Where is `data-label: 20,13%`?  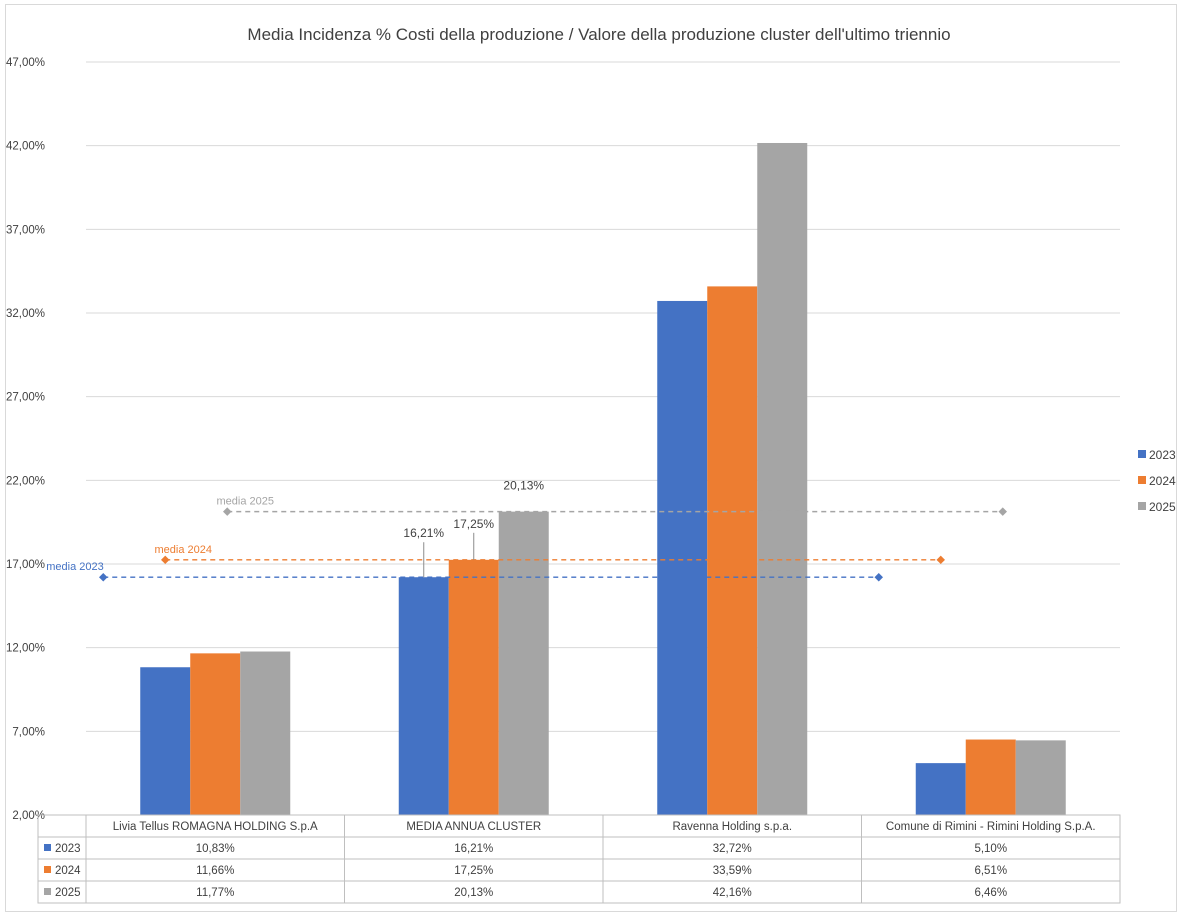 data-label: 20,13% is located at coordinates (523, 486).